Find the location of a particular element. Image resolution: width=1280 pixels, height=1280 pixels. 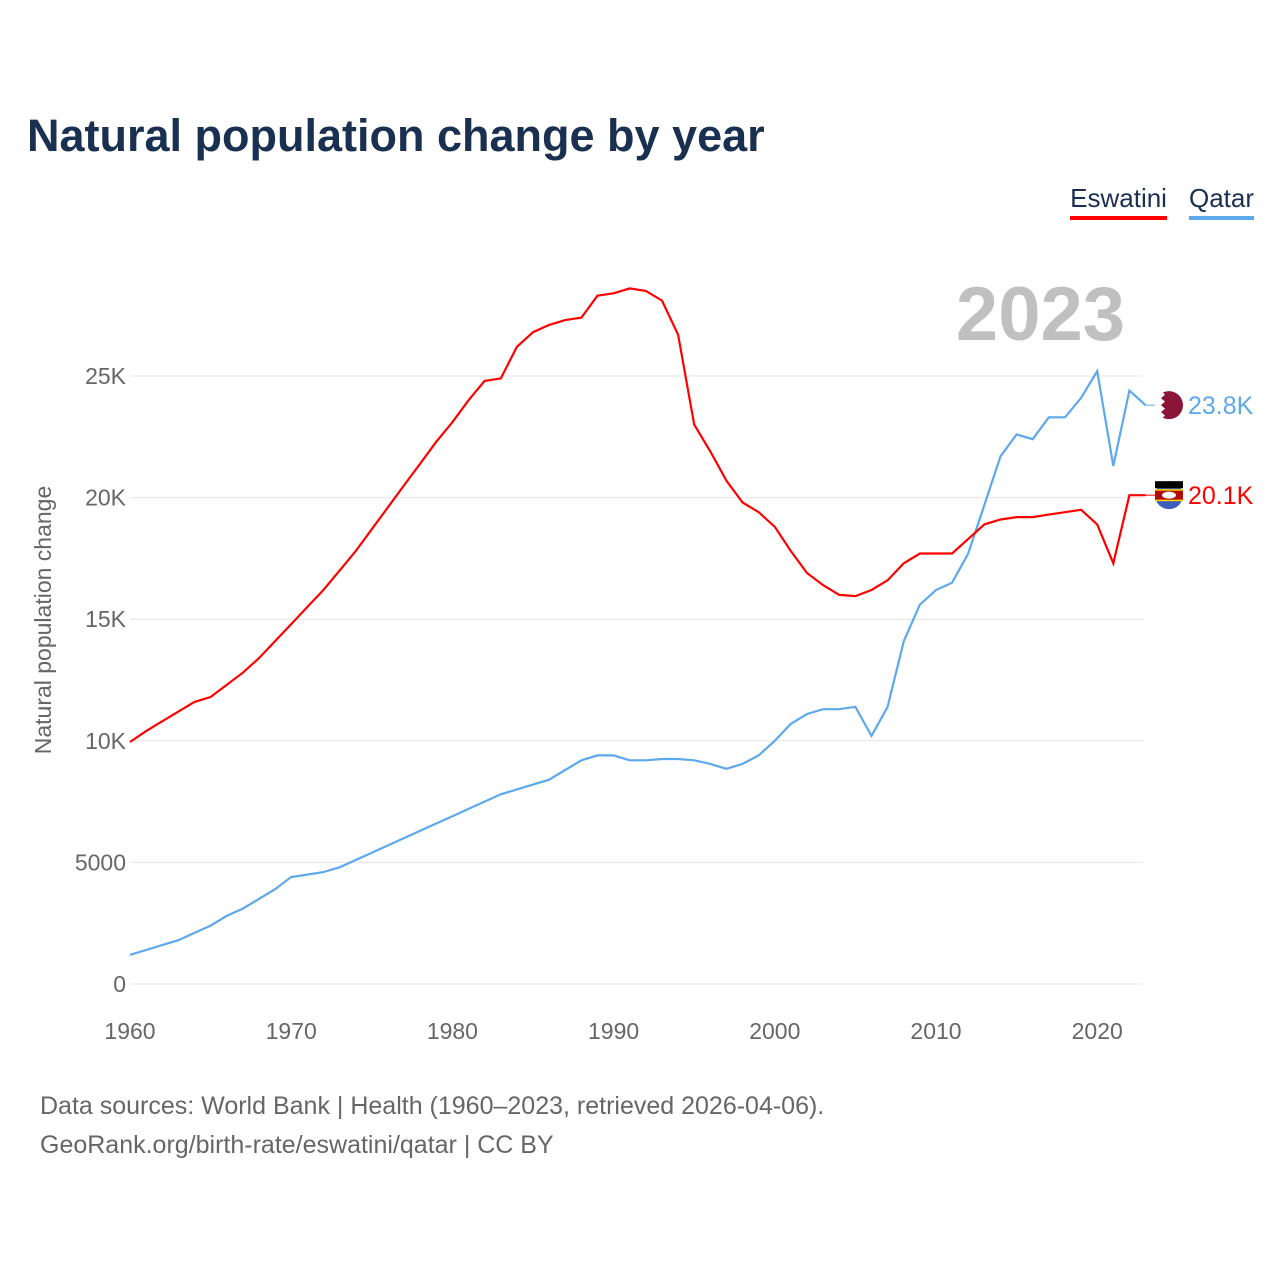

x-tick-label: 1970 is located at coordinates (291, 1031).